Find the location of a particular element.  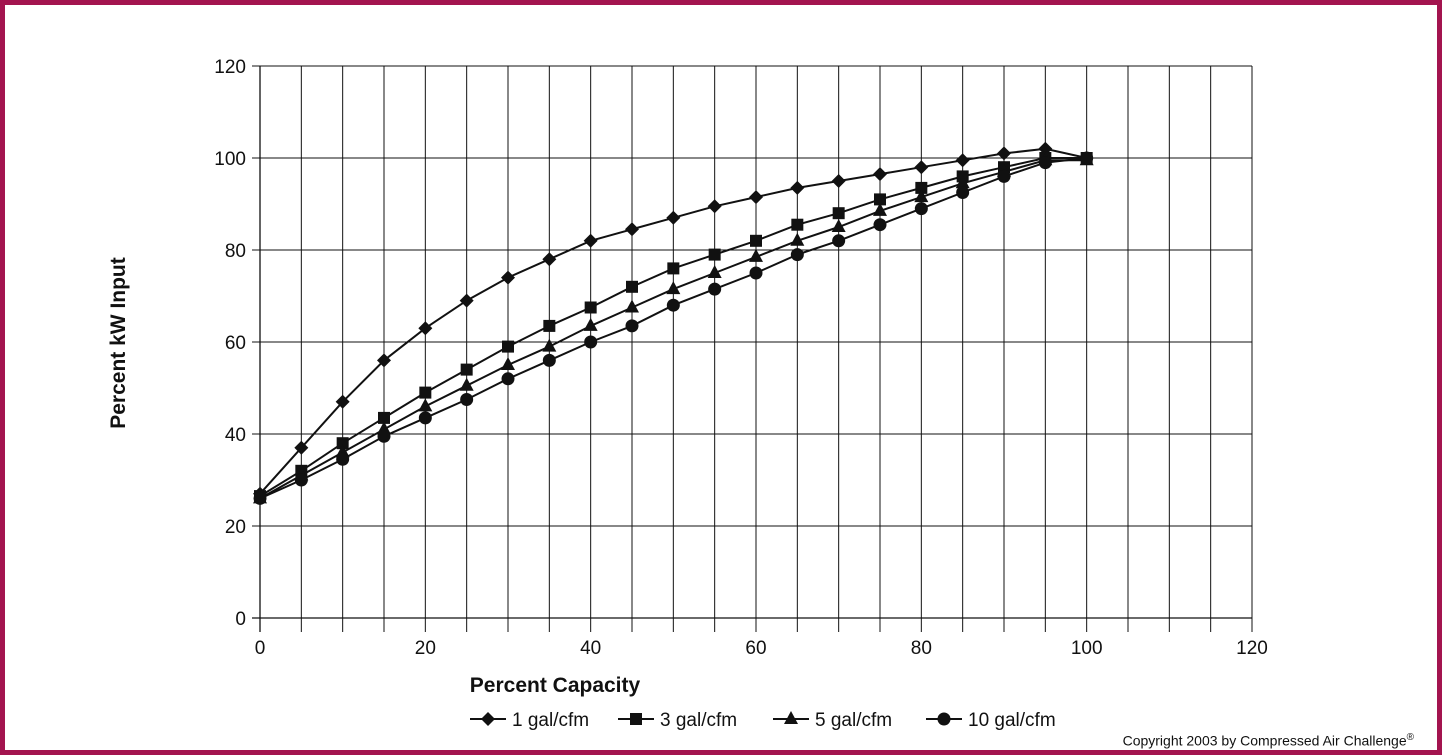

x-tick-labels: 0 20 40 60 80 100 120 is located at coordinates (761, 648).